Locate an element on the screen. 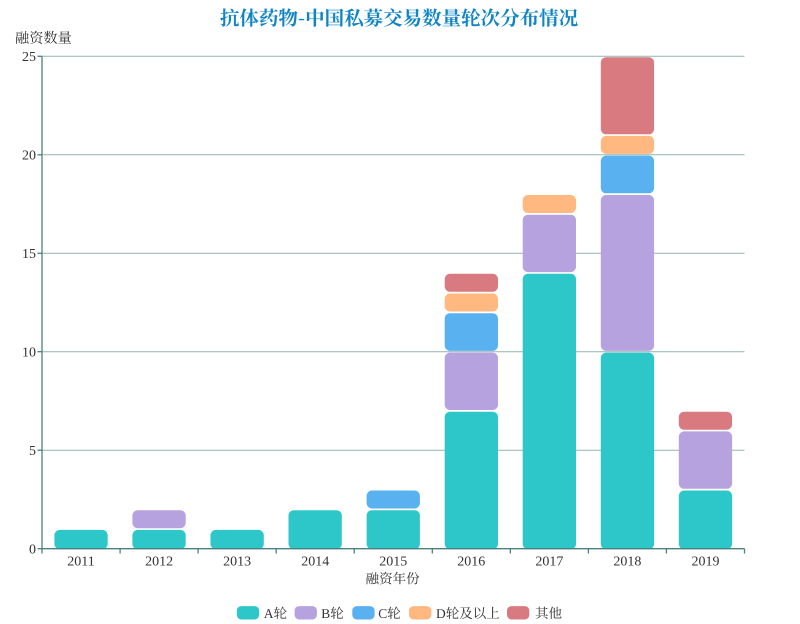  svg-text: 5 is located at coordinates (32, 451).